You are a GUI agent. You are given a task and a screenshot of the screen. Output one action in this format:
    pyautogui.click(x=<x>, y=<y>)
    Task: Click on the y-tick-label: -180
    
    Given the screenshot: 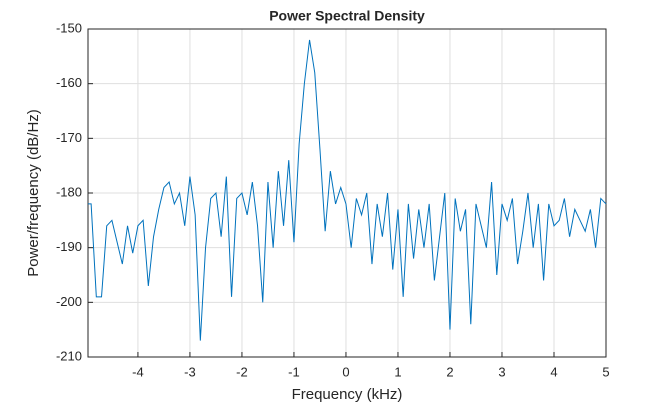 What is the action you would take?
    pyautogui.click(x=69, y=191)
    